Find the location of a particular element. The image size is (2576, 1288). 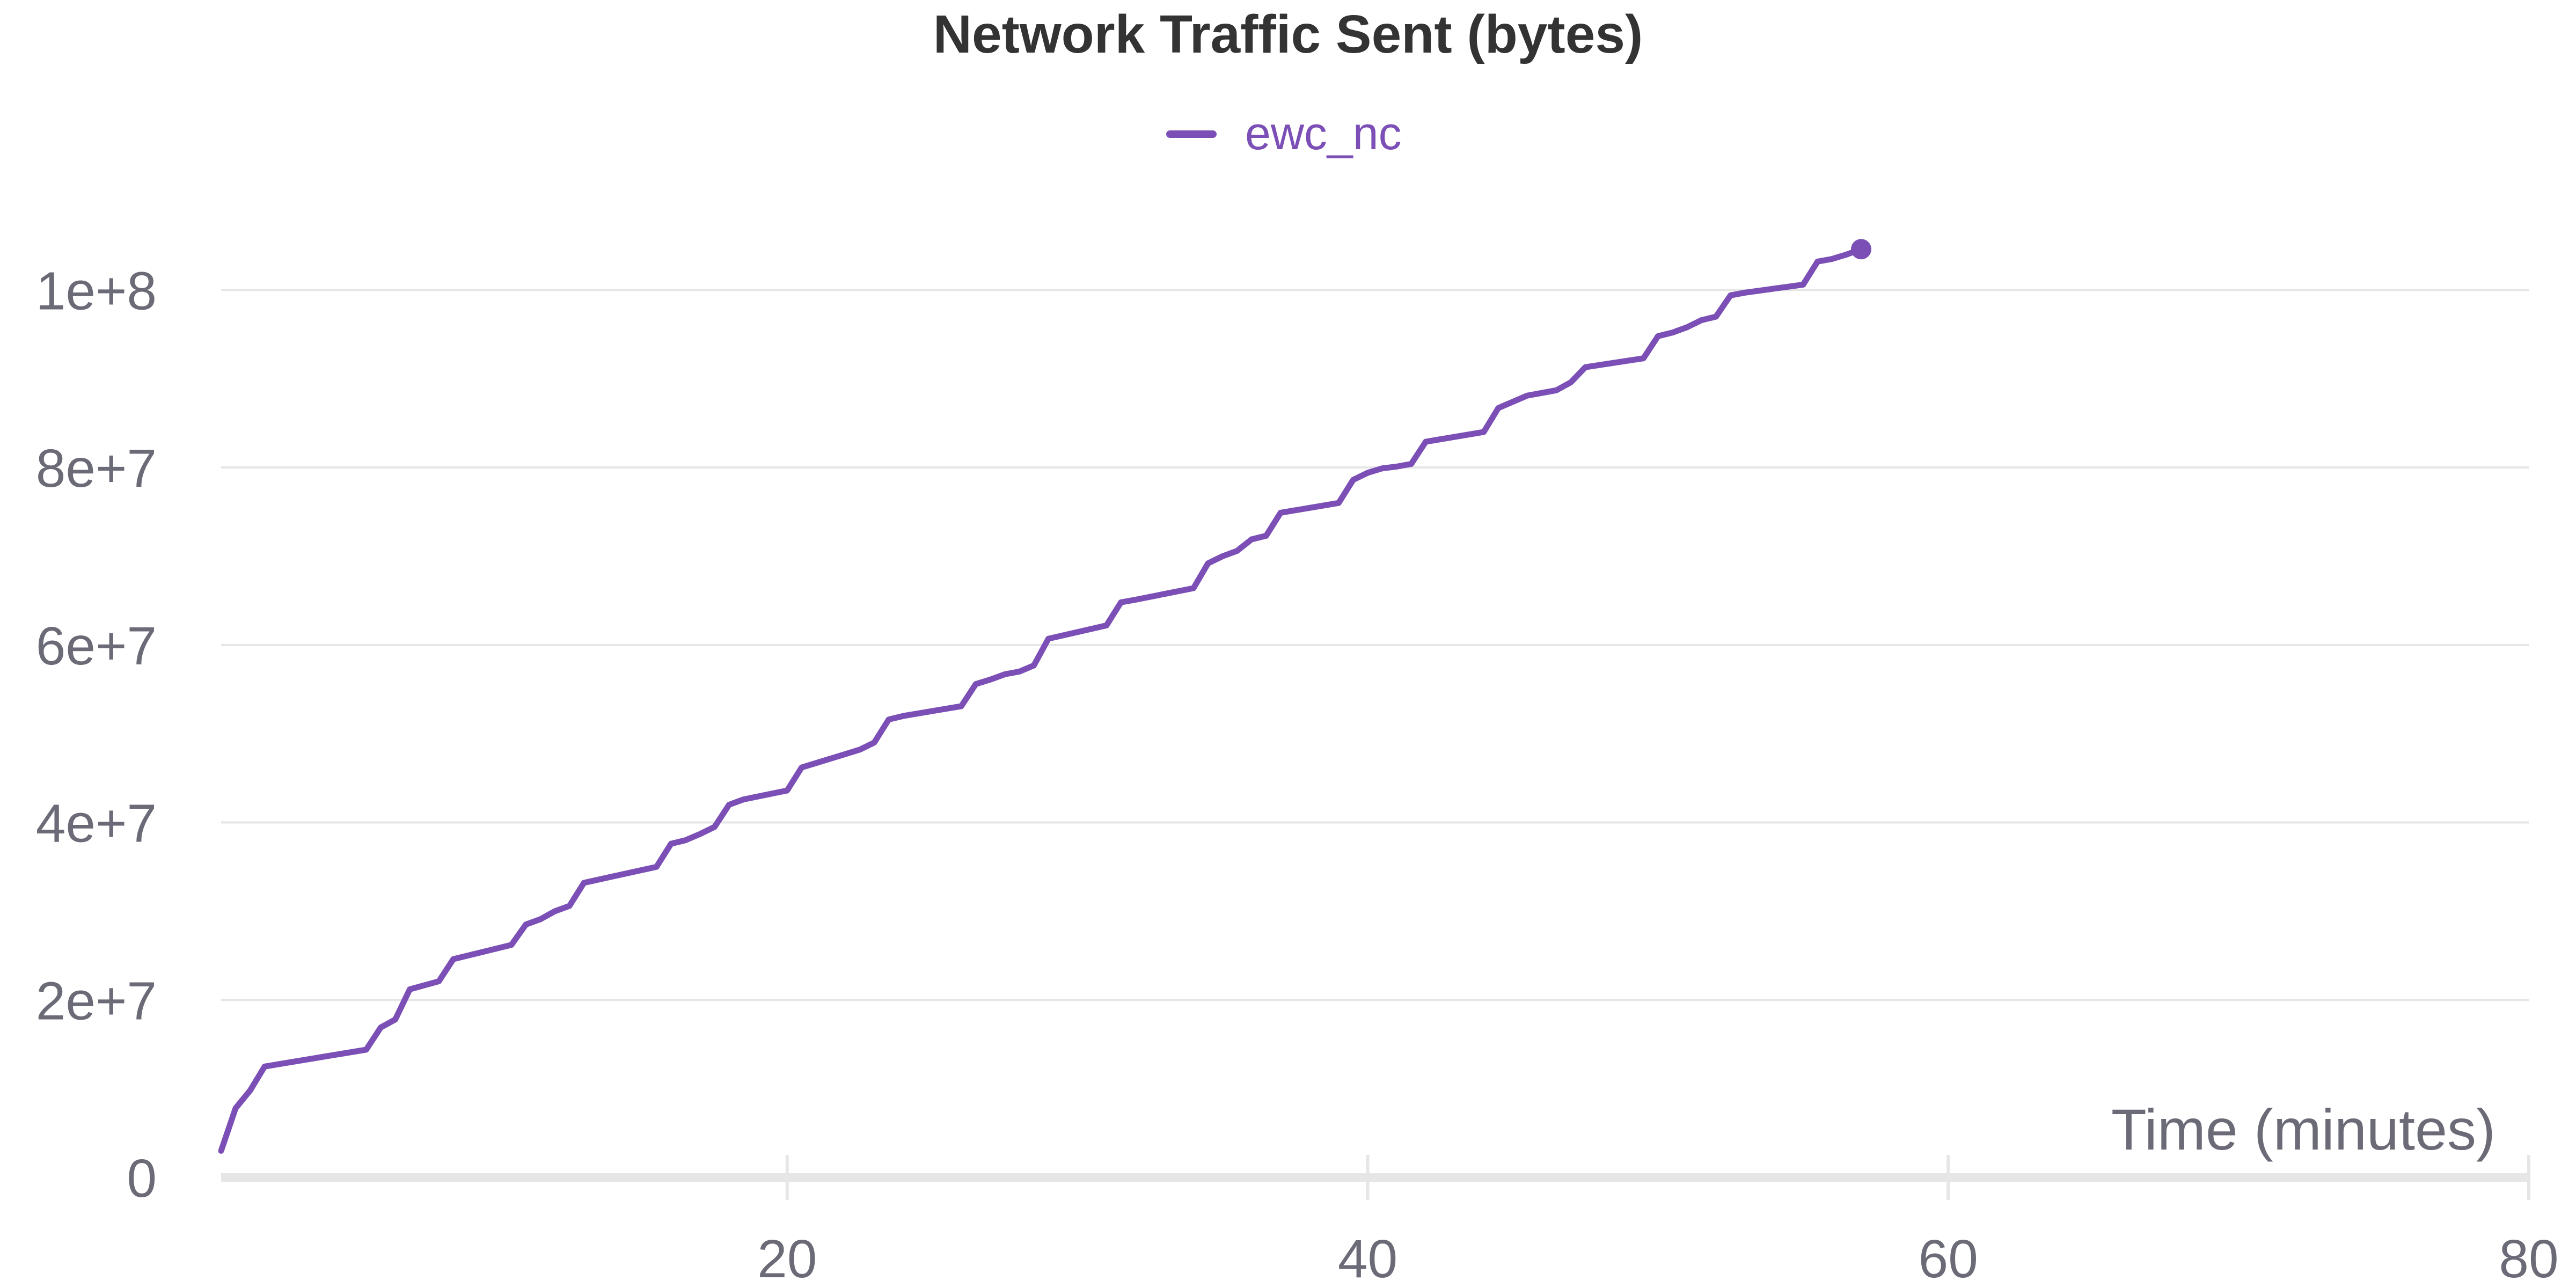

x-tick-label: 60 is located at coordinates (1948, 1258).